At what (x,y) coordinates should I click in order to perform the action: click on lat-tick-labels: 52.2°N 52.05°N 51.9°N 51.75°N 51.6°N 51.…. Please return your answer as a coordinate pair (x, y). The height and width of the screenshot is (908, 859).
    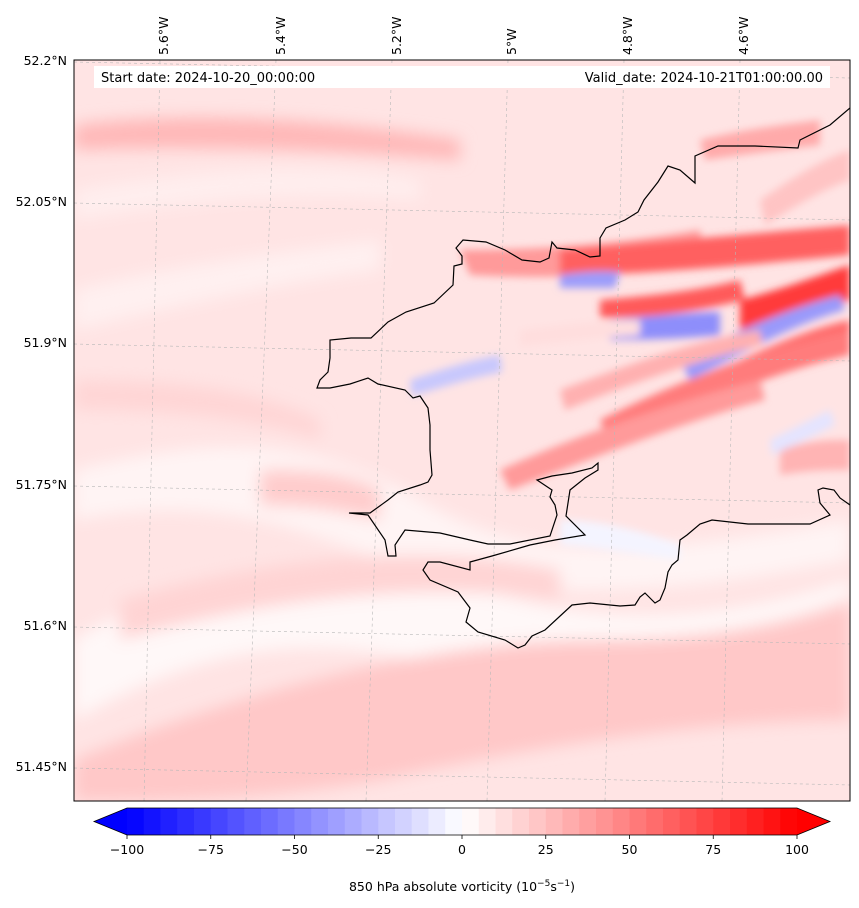
    Looking at the image, I should click on (41, 413).